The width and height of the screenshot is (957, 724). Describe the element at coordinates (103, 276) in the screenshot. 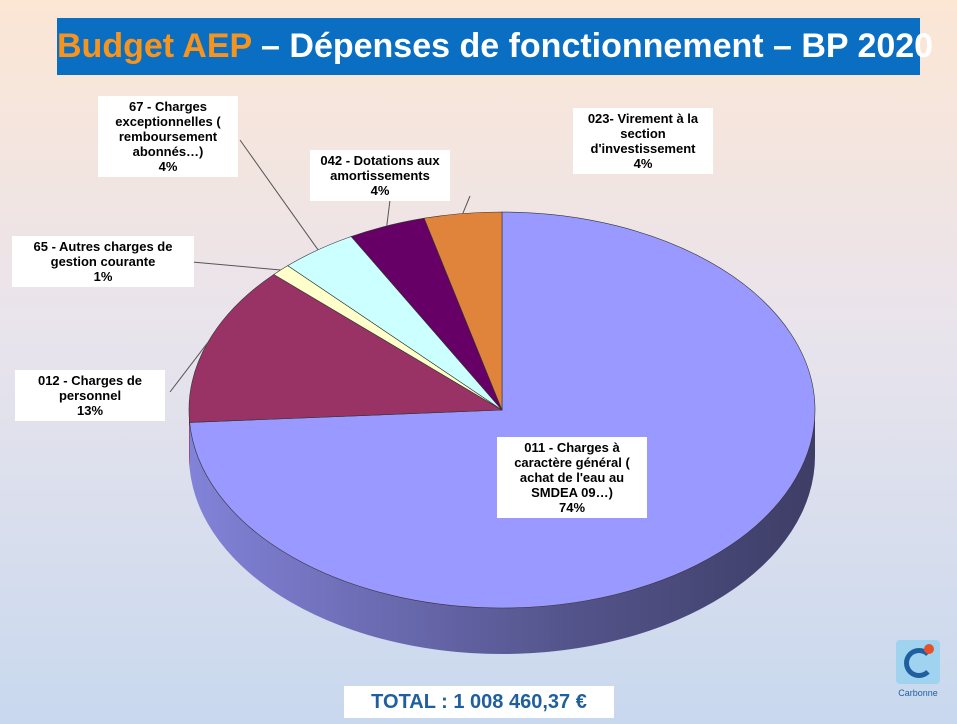

I see `value-label: 1%` at that location.